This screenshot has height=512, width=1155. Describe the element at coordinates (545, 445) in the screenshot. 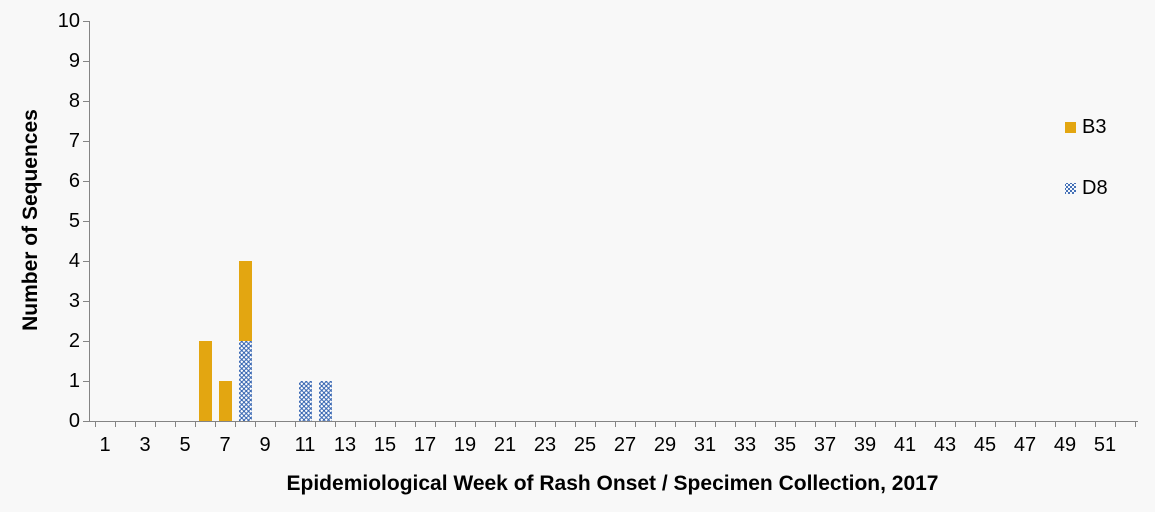

I see `x-tick-label: 23` at that location.